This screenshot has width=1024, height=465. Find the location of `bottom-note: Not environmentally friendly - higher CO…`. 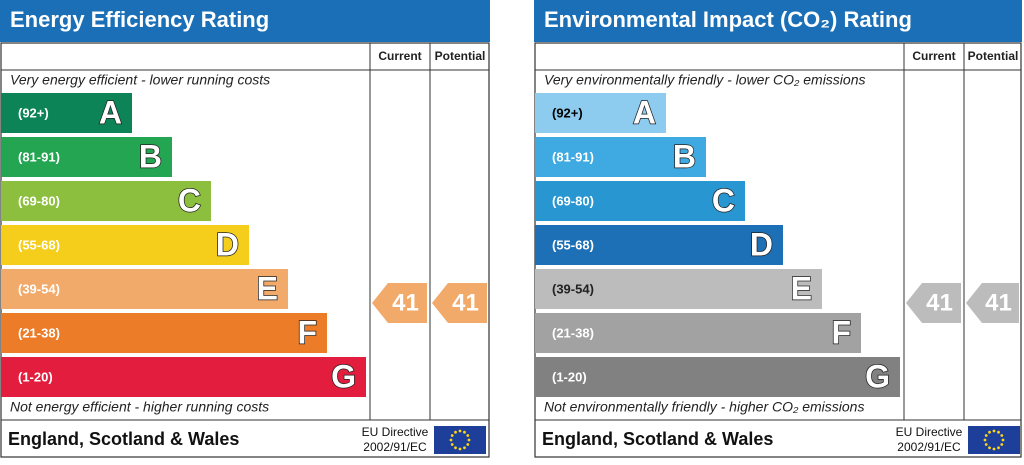

bottom-note: Not environmentally friendly - higher CO… is located at coordinates (704, 407).